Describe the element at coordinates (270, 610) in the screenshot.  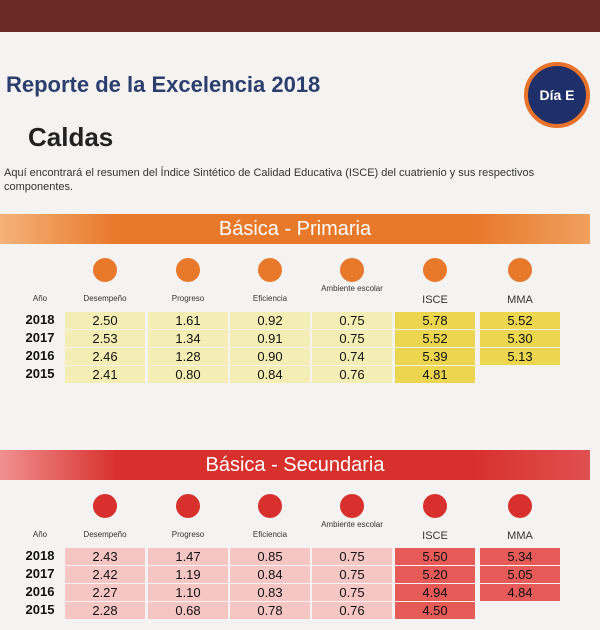
I see `table-cell: 0.78` at that location.